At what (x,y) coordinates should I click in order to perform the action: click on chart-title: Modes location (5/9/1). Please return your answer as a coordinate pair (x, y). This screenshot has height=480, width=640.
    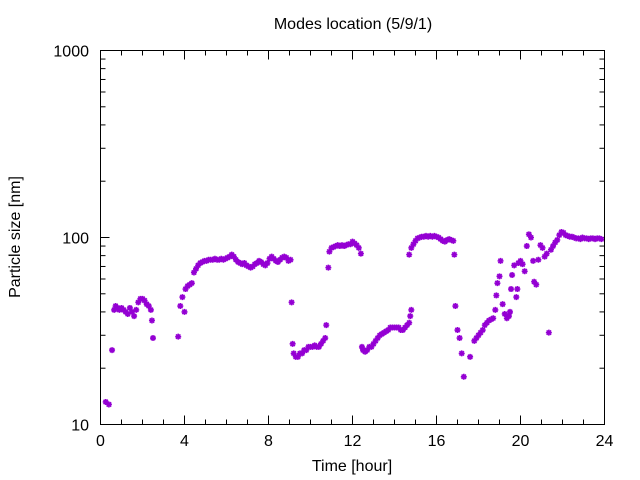
    Looking at the image, I should click on (353, 24).